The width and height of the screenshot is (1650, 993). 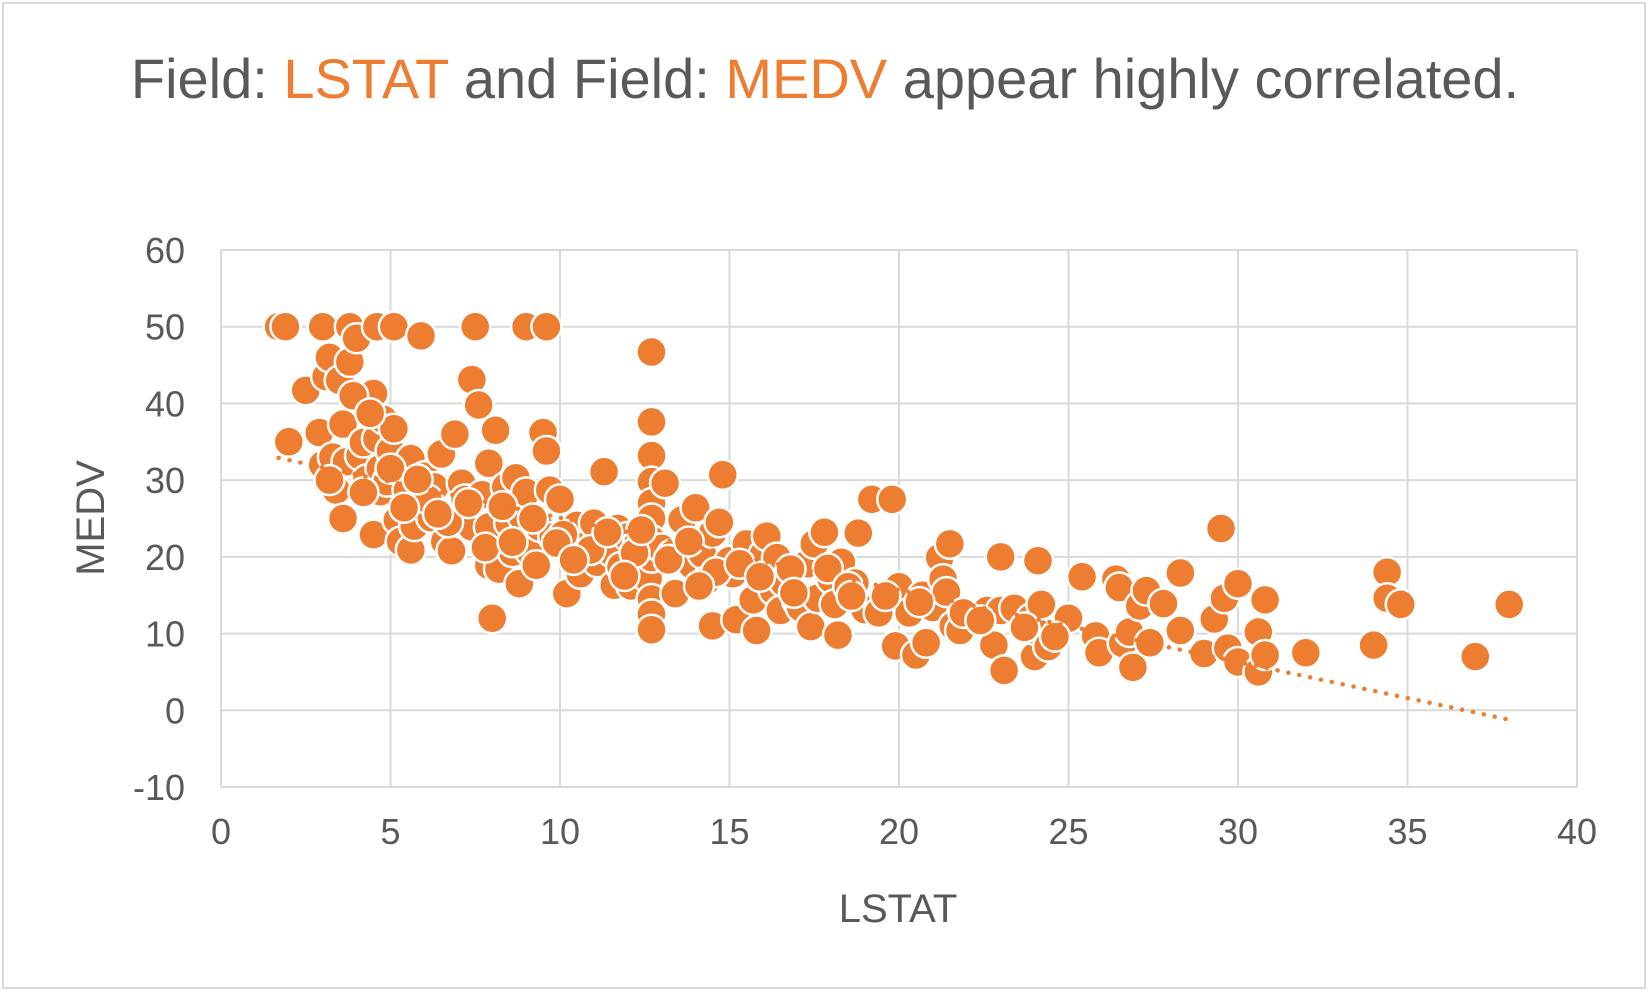 What do you see at coordinates (390, 831) in the screenshot?
I see `x-tick-label: 5` at bounding box center [390, 831].